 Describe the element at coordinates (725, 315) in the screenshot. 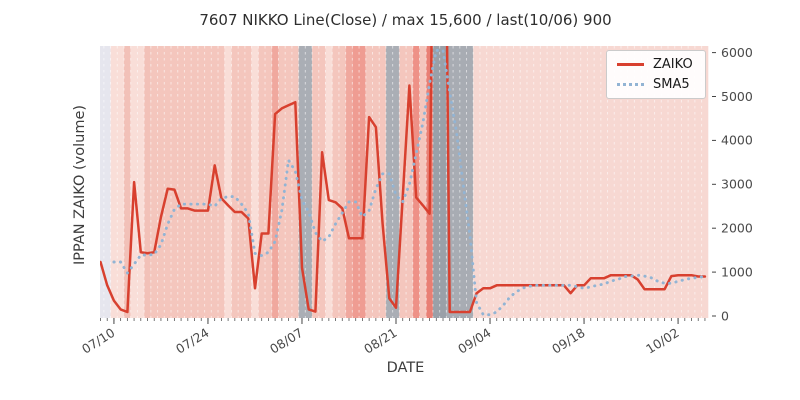

I see `y-tick-label: 0` at that location.